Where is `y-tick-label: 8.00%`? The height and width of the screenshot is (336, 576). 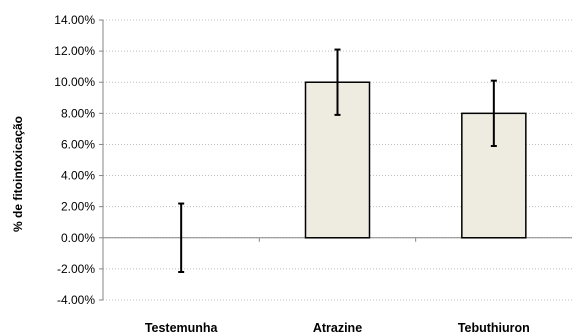 y-tick-label: 8.00% is located at coordinates (78, 113).